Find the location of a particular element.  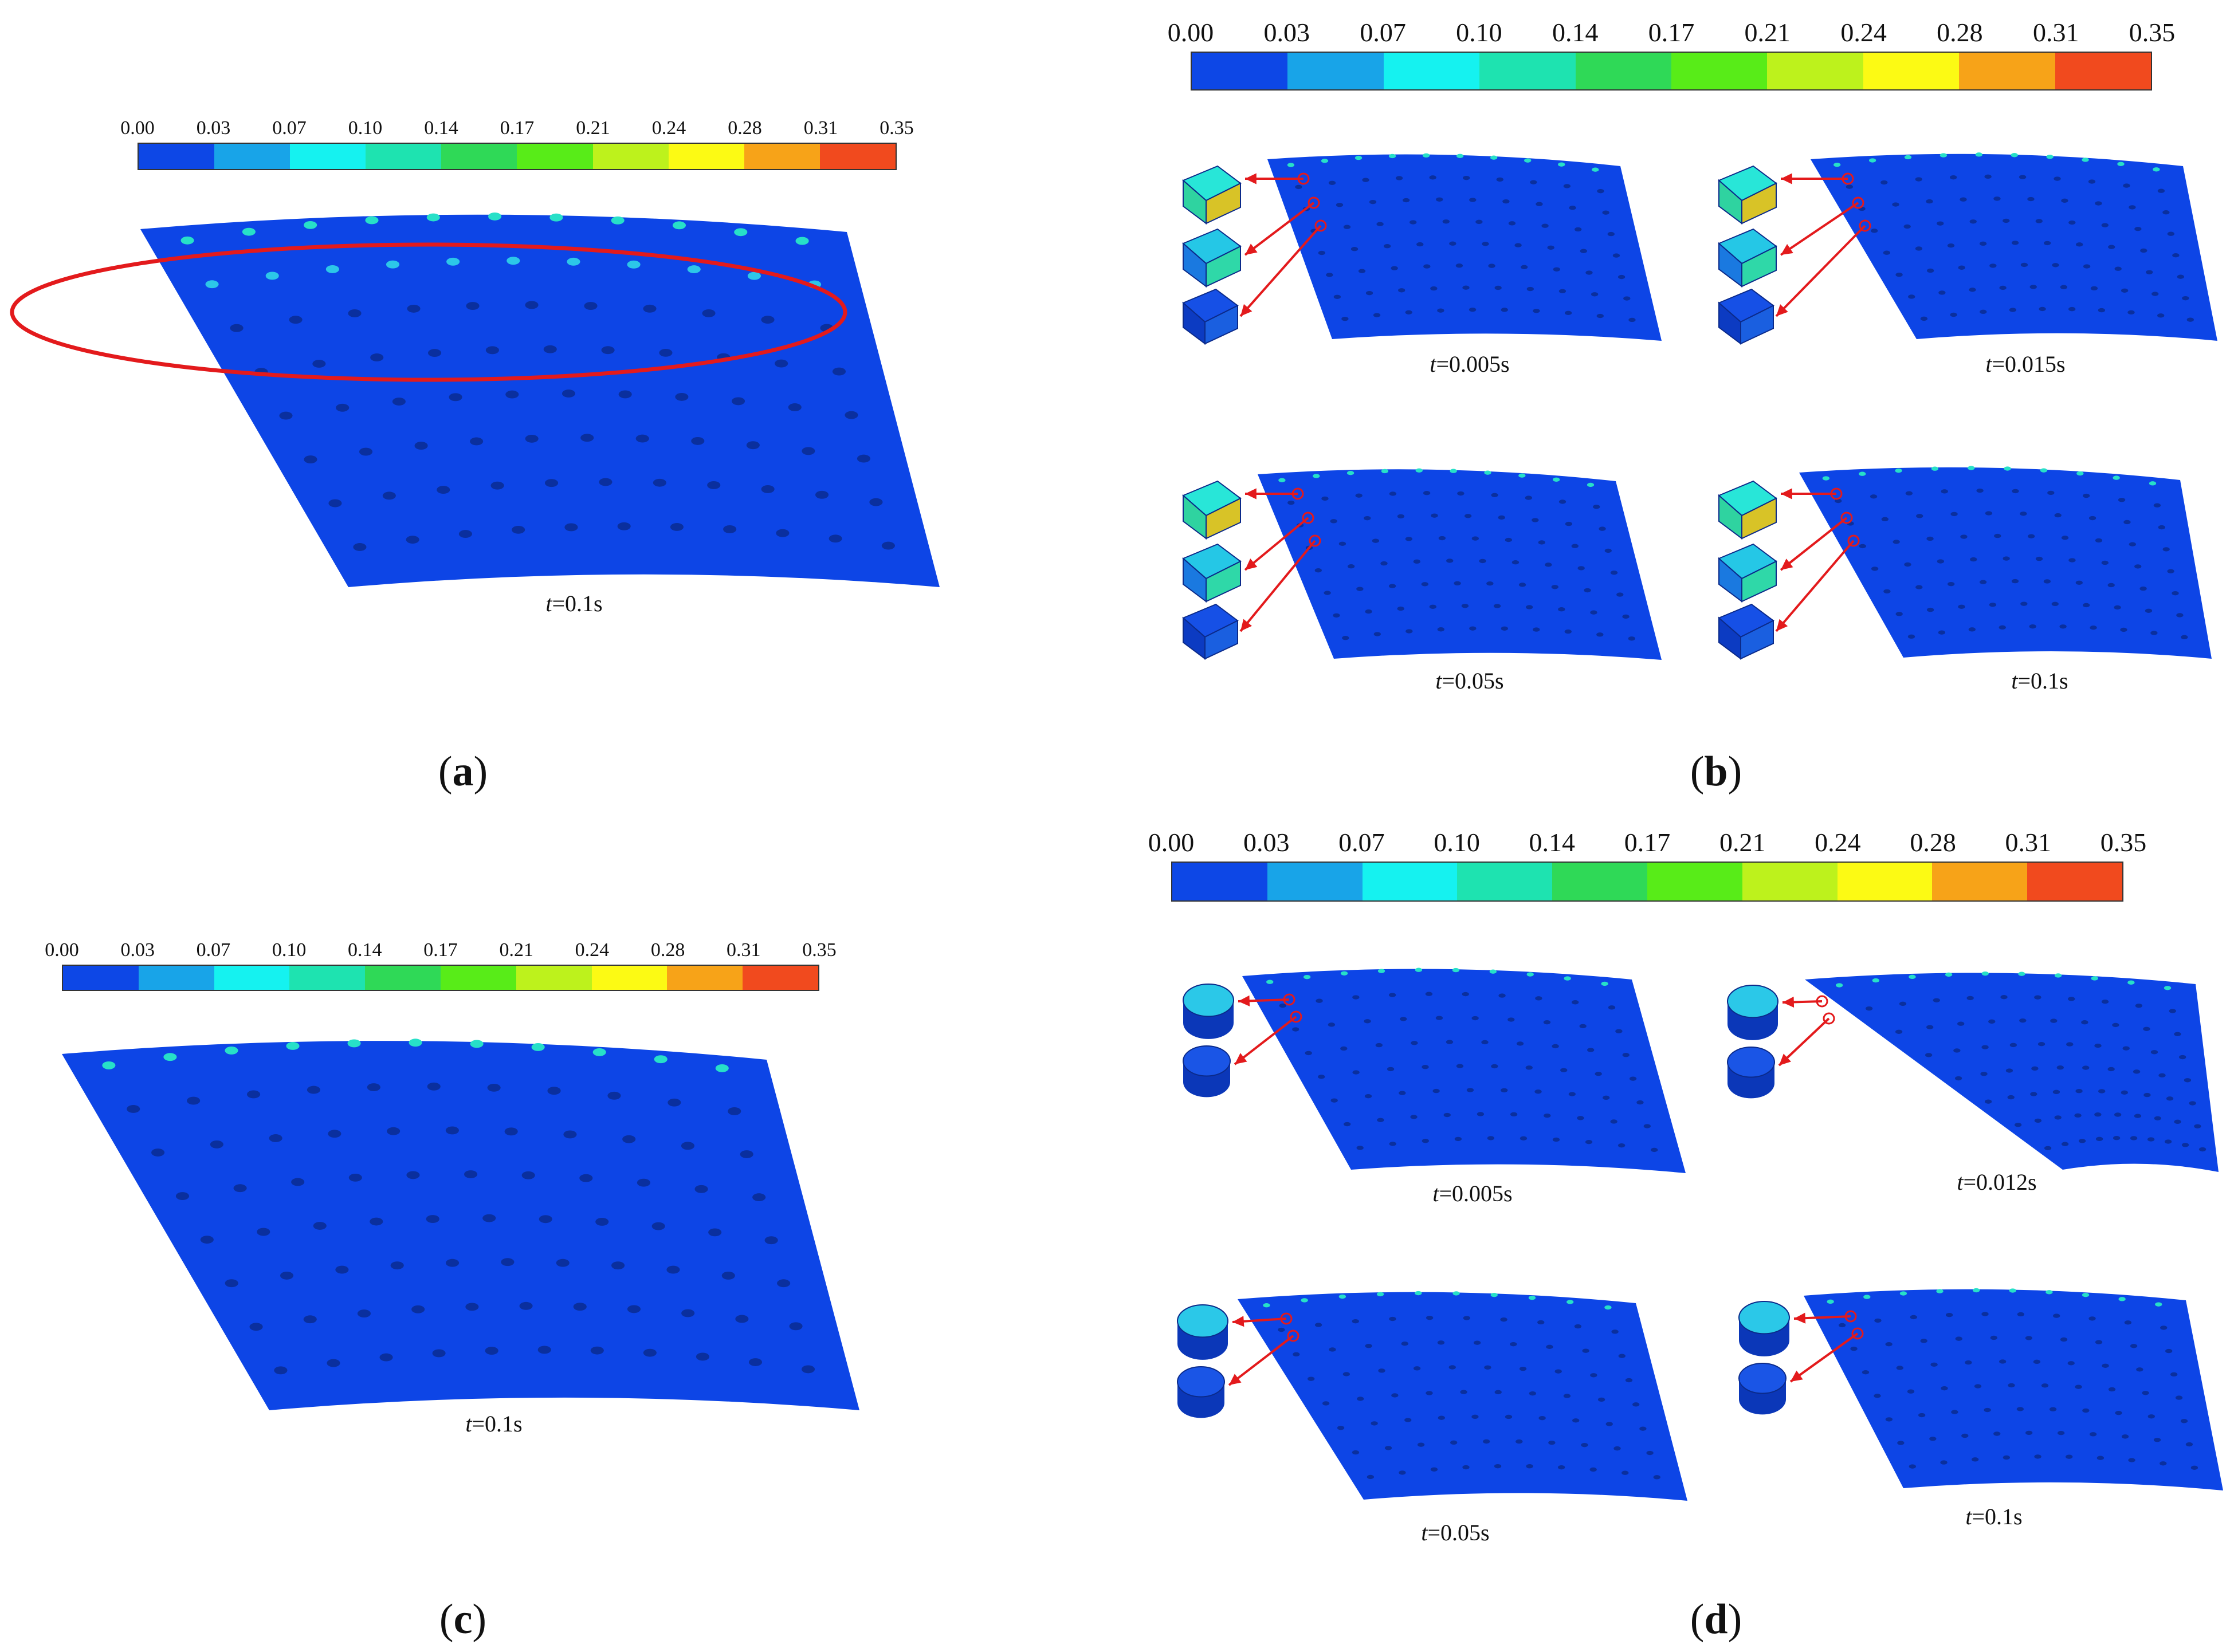

plate-b3 is located at coordinates (1460, 564).